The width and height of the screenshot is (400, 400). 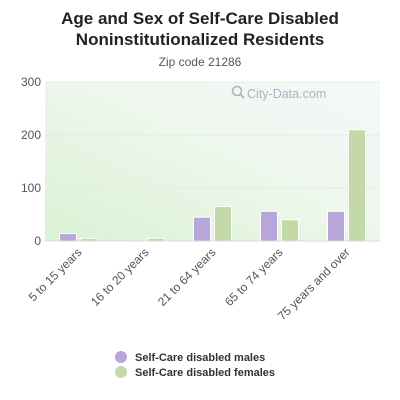 What do you see at coordinates (254, 277) in the screenshot?
I see `x-category-label: 65 to 74 years` at bounding box center [254, 277].